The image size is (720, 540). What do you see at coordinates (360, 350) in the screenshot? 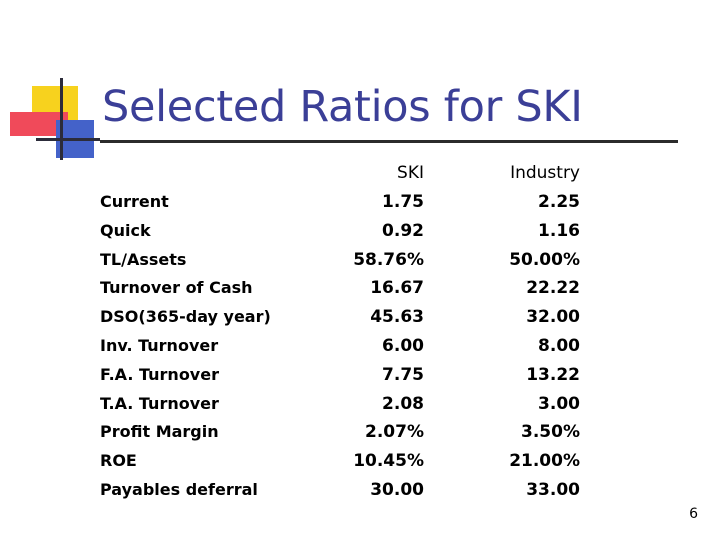
I see `table-row: Inv. Turnover 6.00 8.00` at bounding box center [360, 350].